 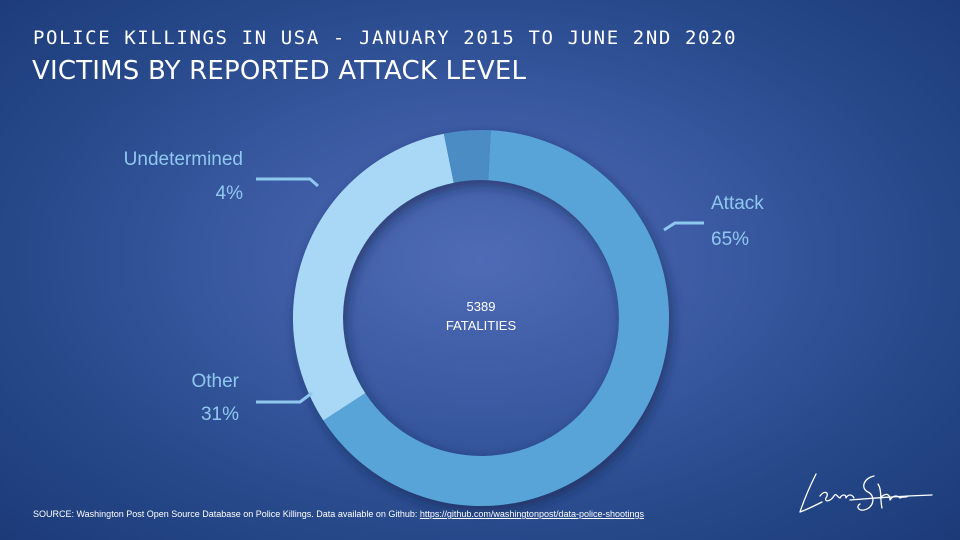 What do you see at coordinates (481, 325) in the screenshot?
I see `center-label: FATALITIES` at bounding box center [481, 325].